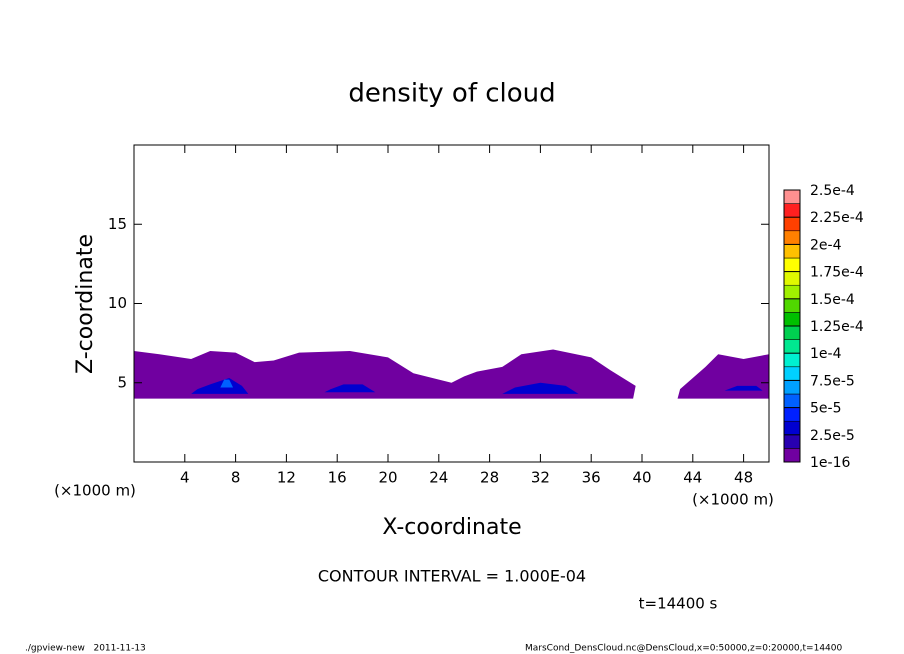 The width and height of the screenshot is (904, 654). Describe the element at coordinates (832, 436) in the screenshot. I see `colorbar-label: 2.5e-5` at that location.